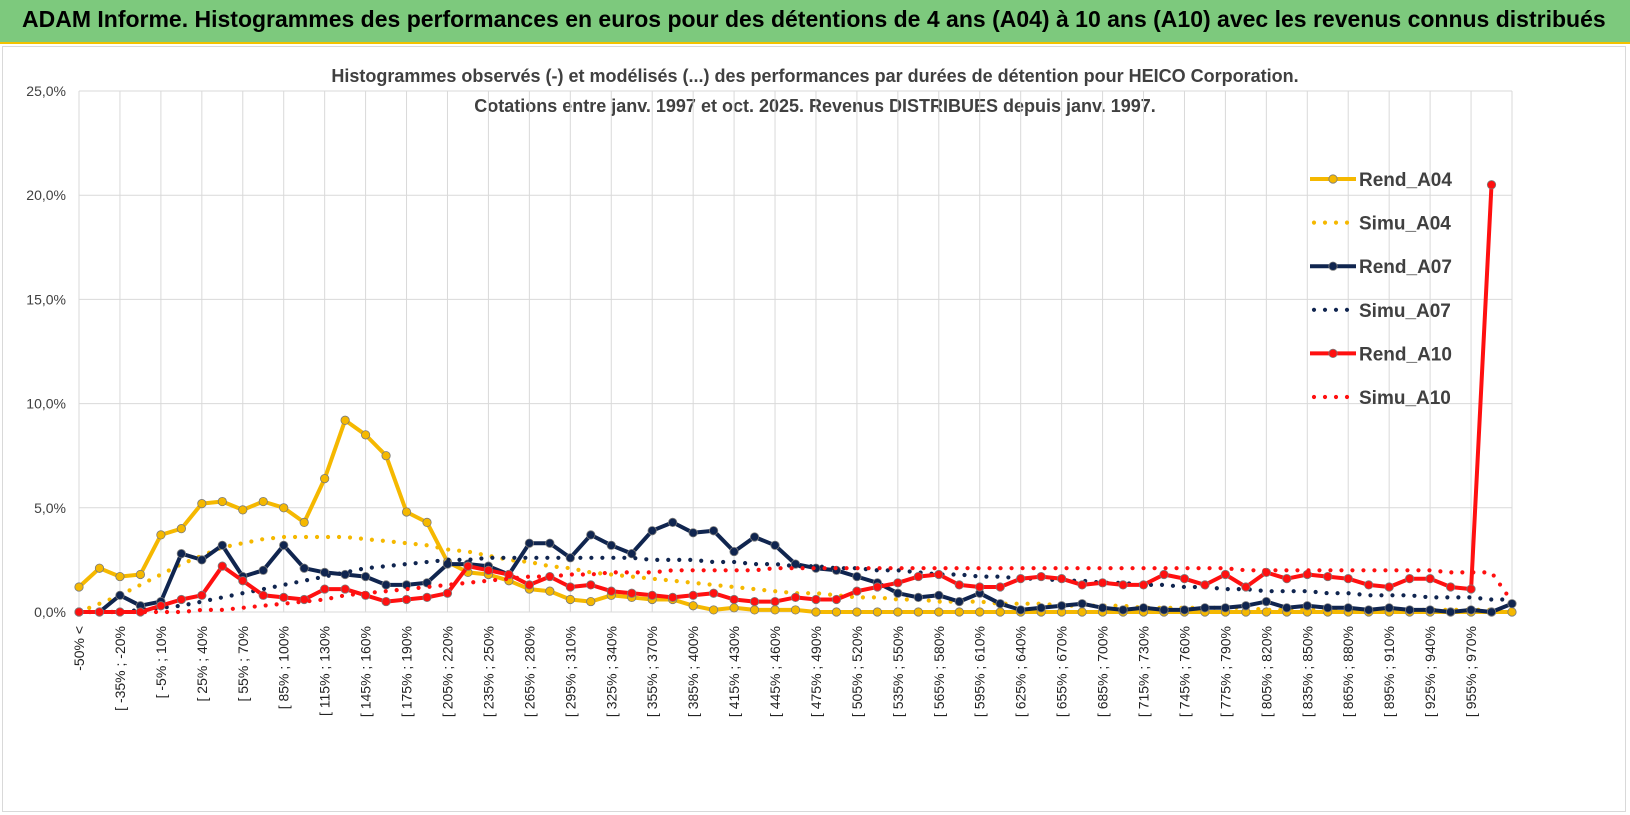 The image size is (1630, 815). Describe the element at coordinates (1389, 671) in the screenshot. I see `x-tick-label: [ 895% ; 910%` at that location.